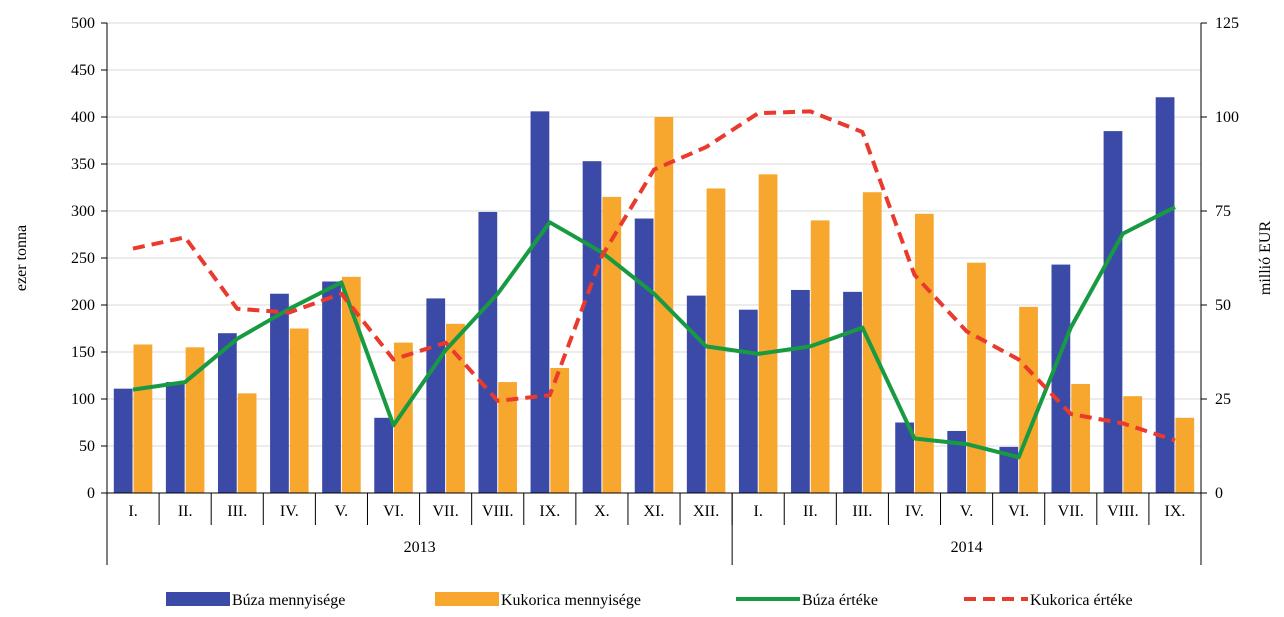 The width and height of the screenshot is (1284, 617). What do you see at coordinates (83, 399) in the screenshot?
I see `left-tick-label: 100` at bounding box center [83, 399].